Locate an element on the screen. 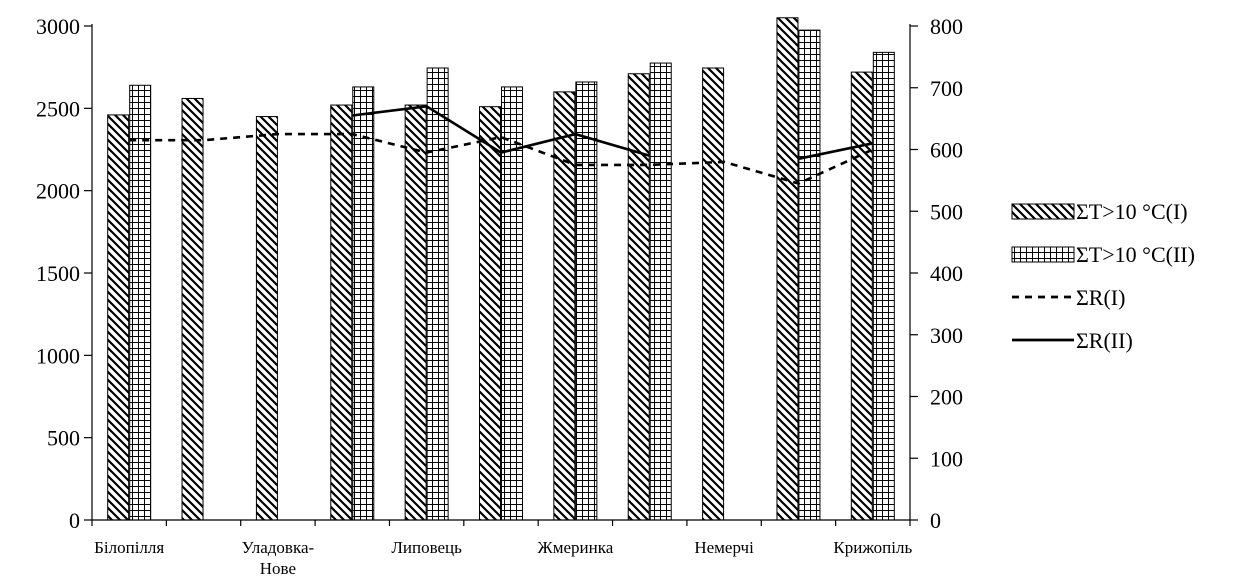 This screenshot has height=583, width=1253. legend: ΣT>10 °C(I) ΣT>10 °C(II) ΣR(I) ΣR(II) is located at coordinates (1103, 276).